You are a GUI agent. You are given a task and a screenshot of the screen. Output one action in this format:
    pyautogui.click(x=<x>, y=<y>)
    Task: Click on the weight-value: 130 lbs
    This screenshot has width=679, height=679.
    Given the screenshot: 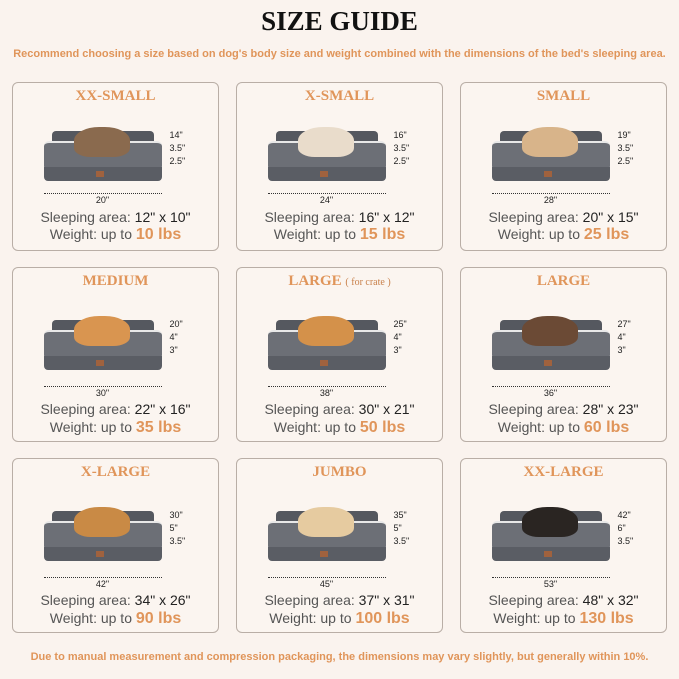 What is the action you would take?
    pyautogui.click(x=606, y=618)
    